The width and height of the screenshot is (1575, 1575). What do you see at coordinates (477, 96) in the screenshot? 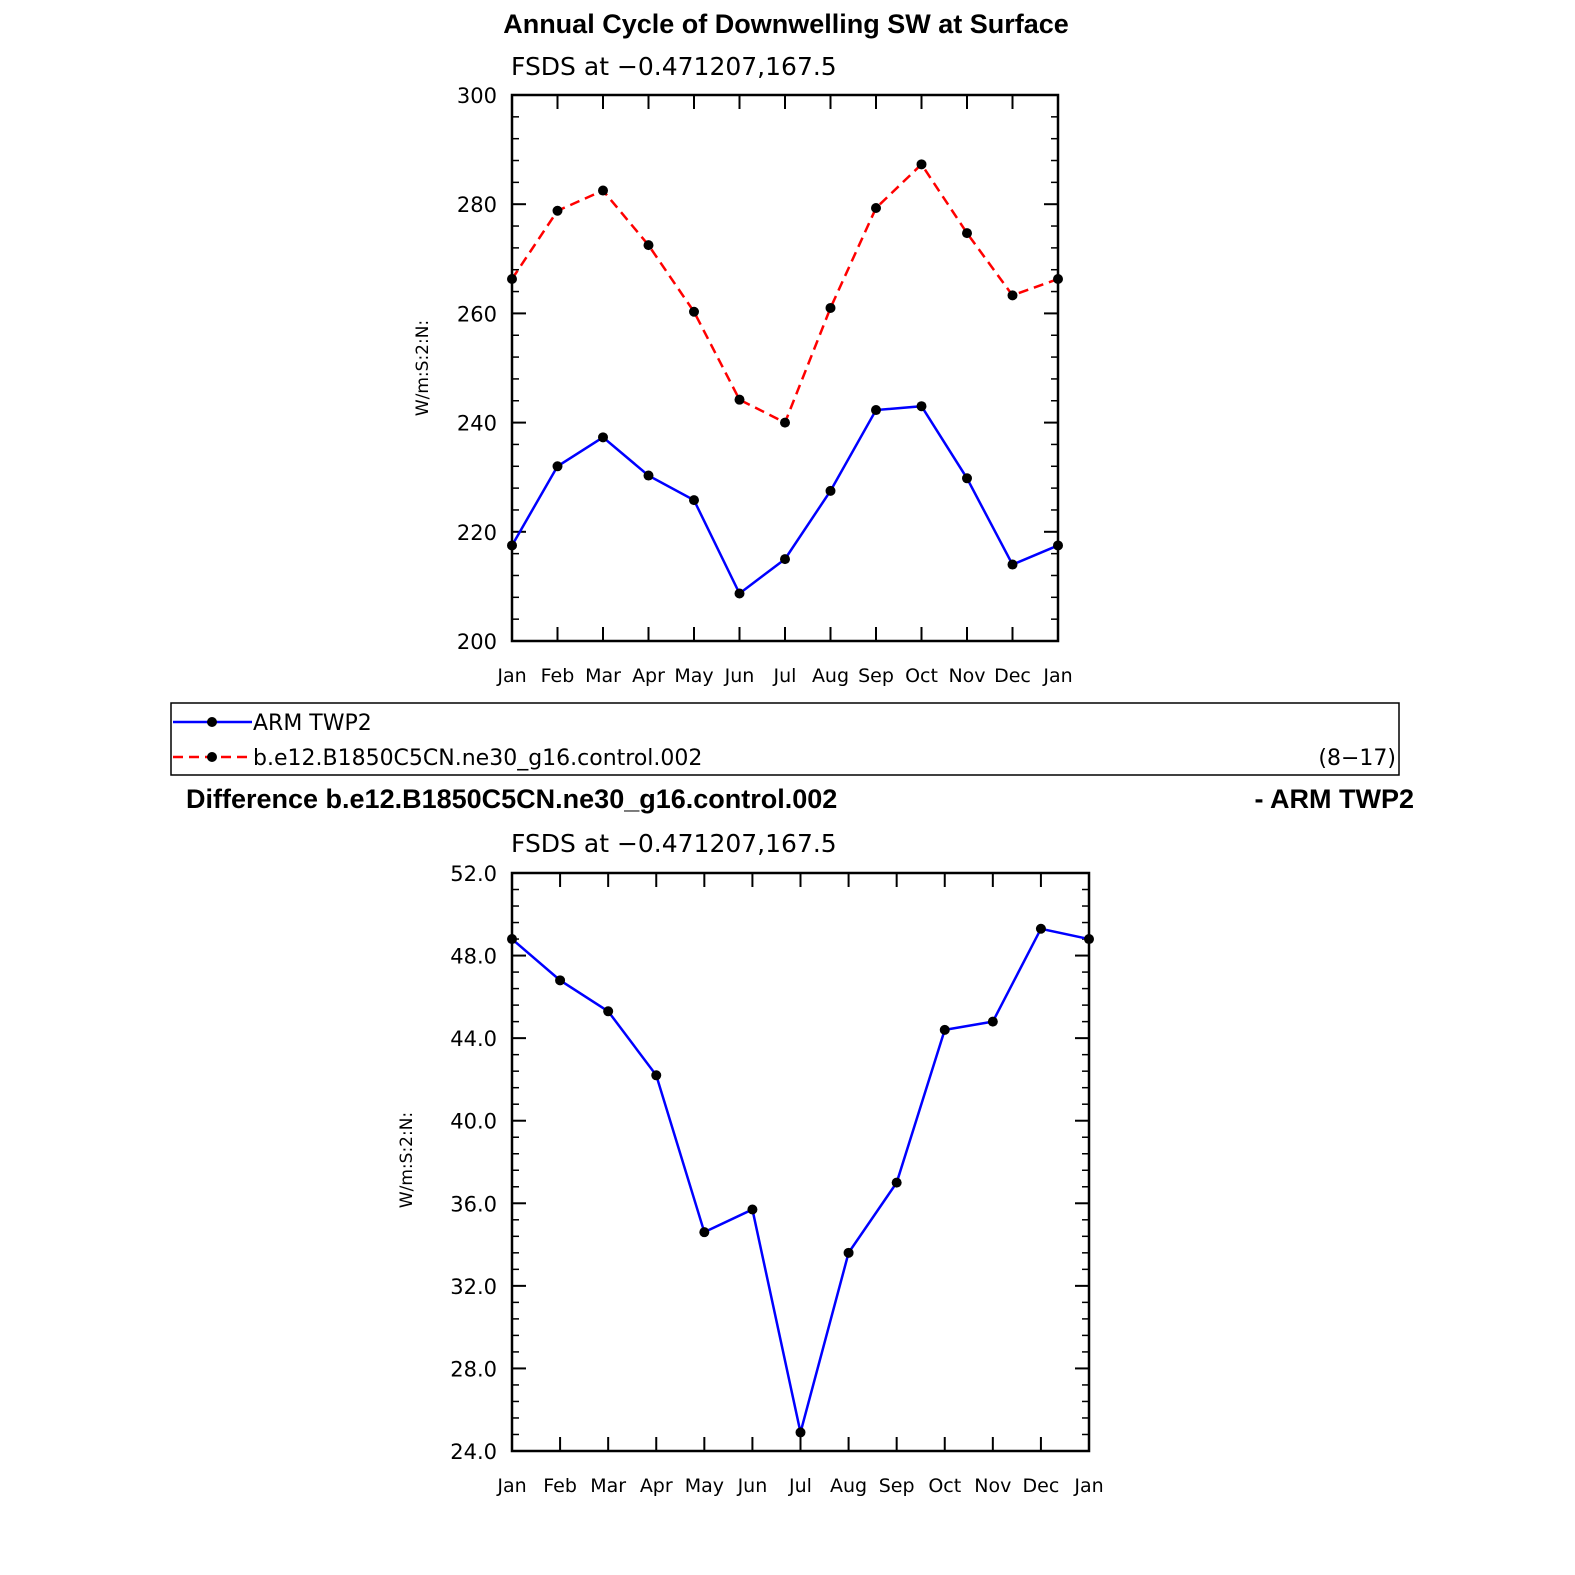
I see `top-y-tick-label: 300` at bounding box center [477, 96].